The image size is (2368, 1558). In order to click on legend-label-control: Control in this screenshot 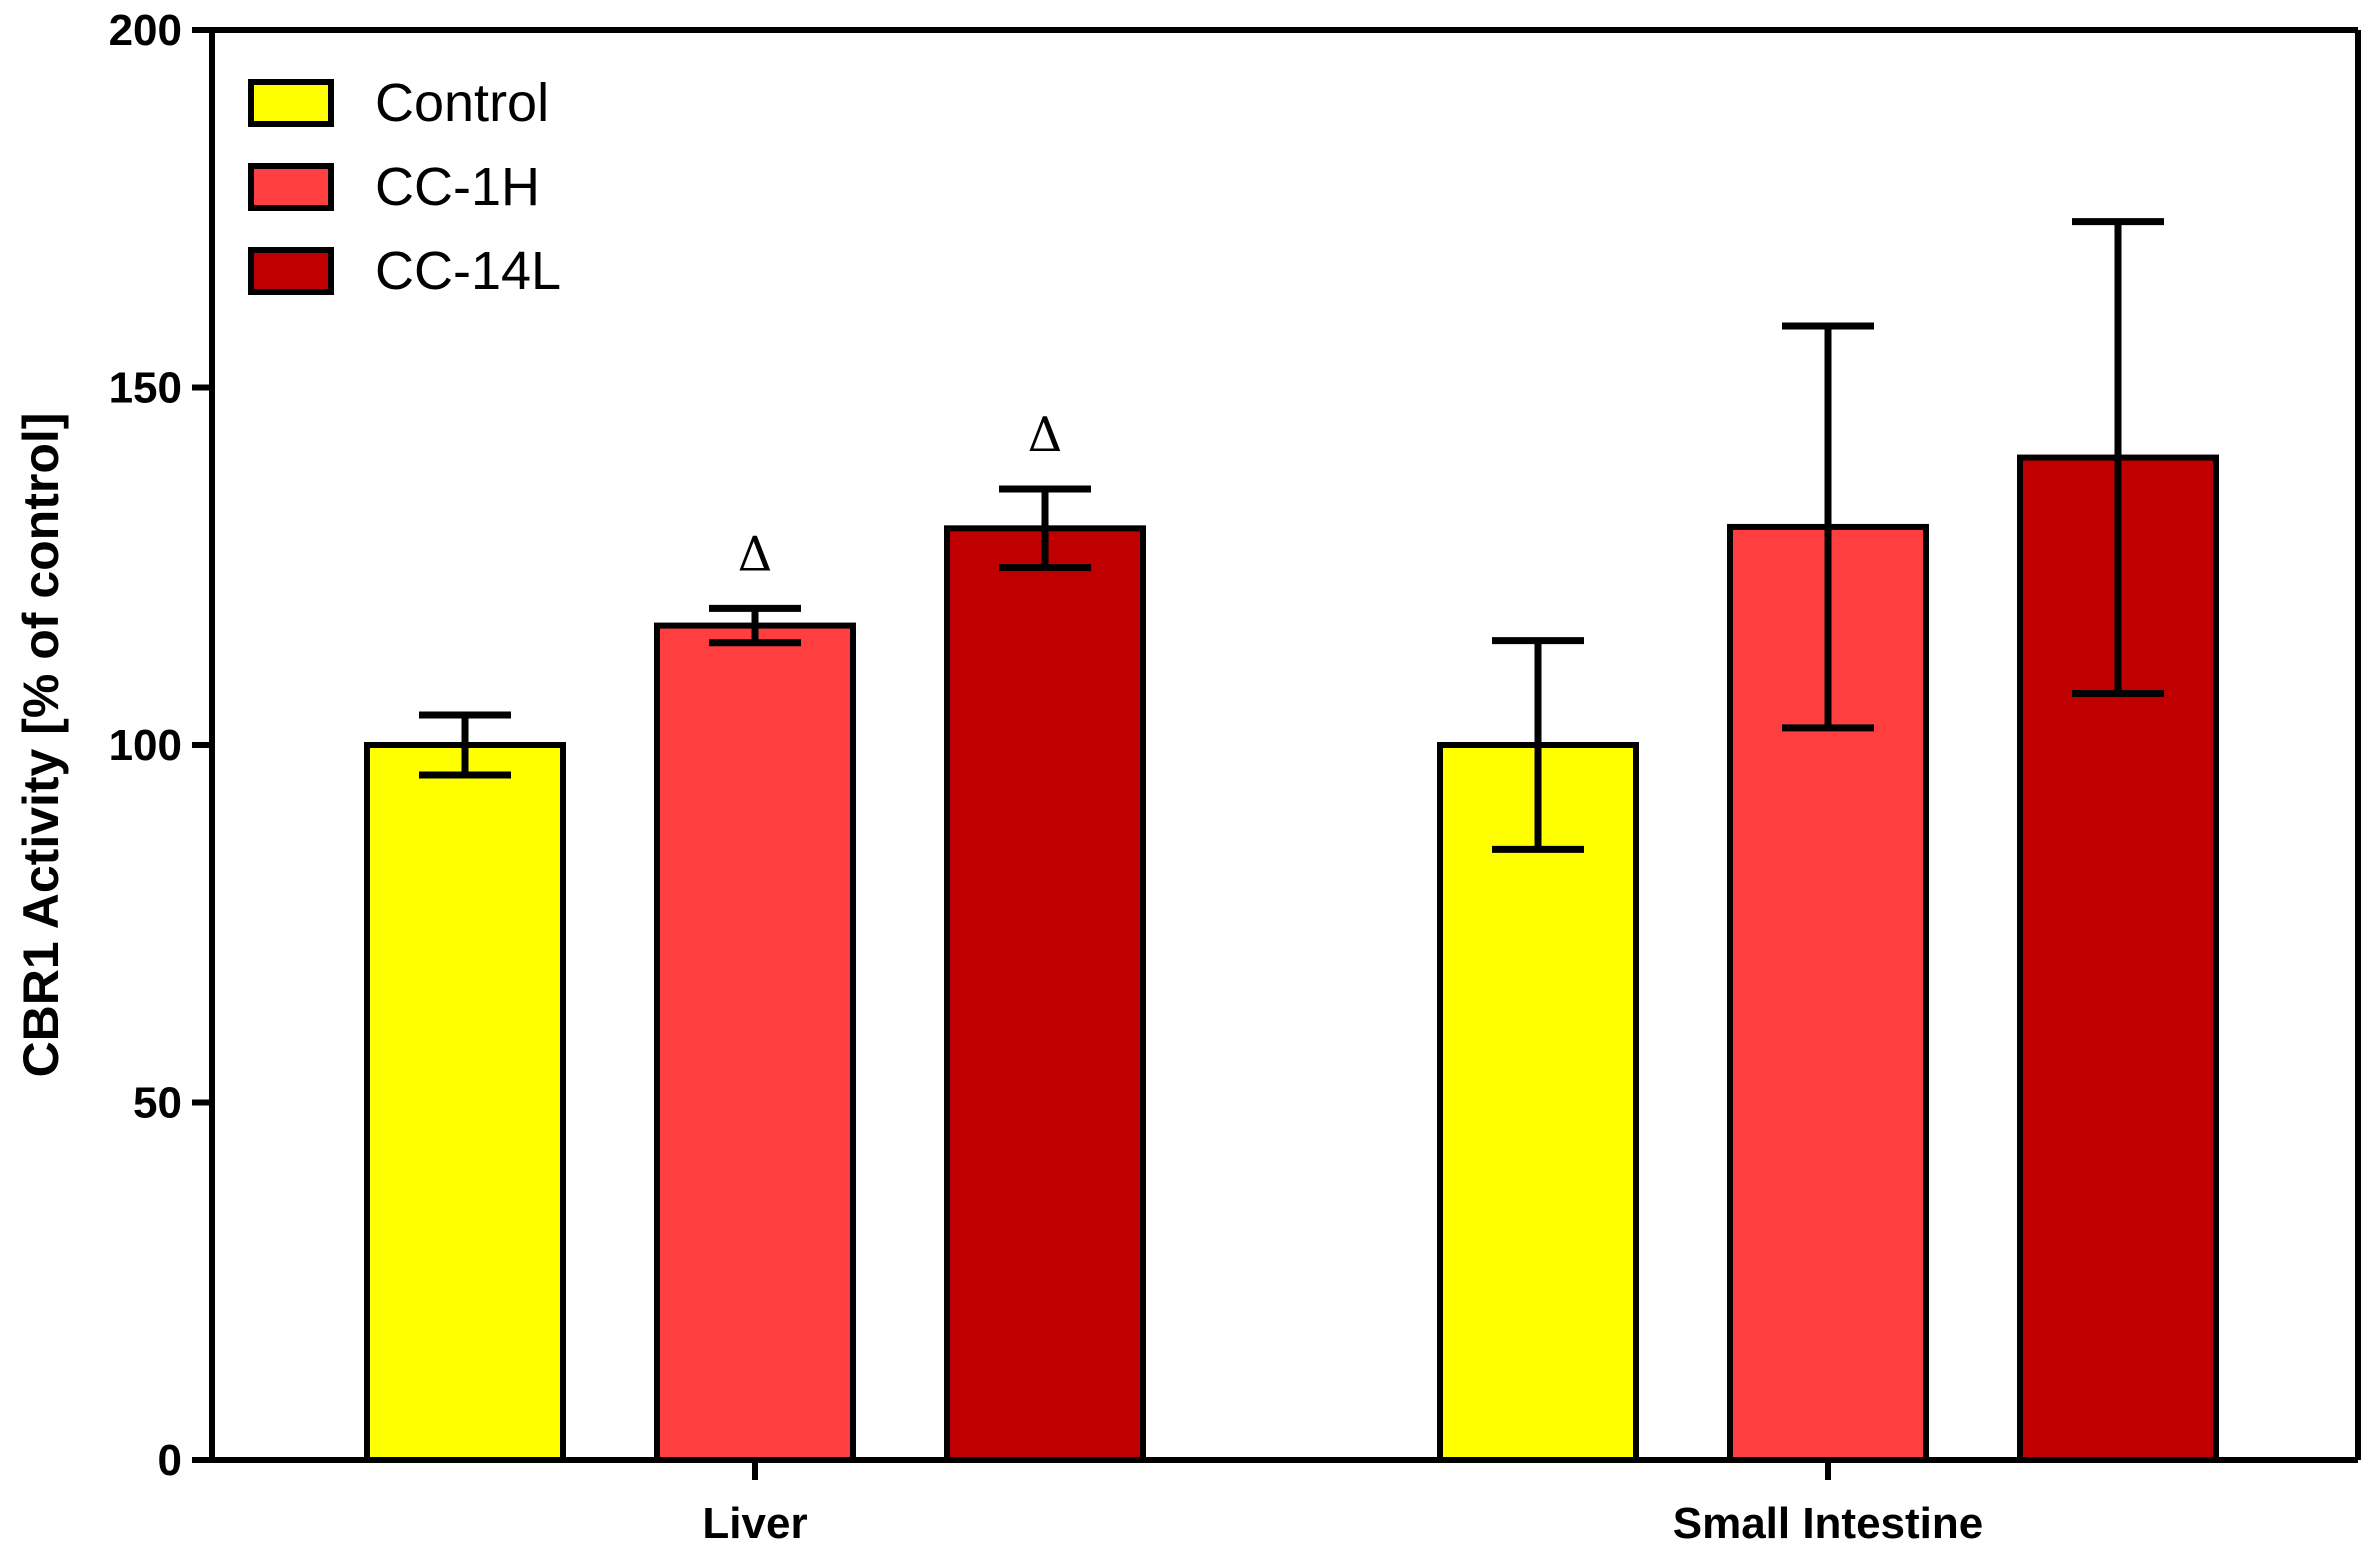, I will do `click(462, 103)`.